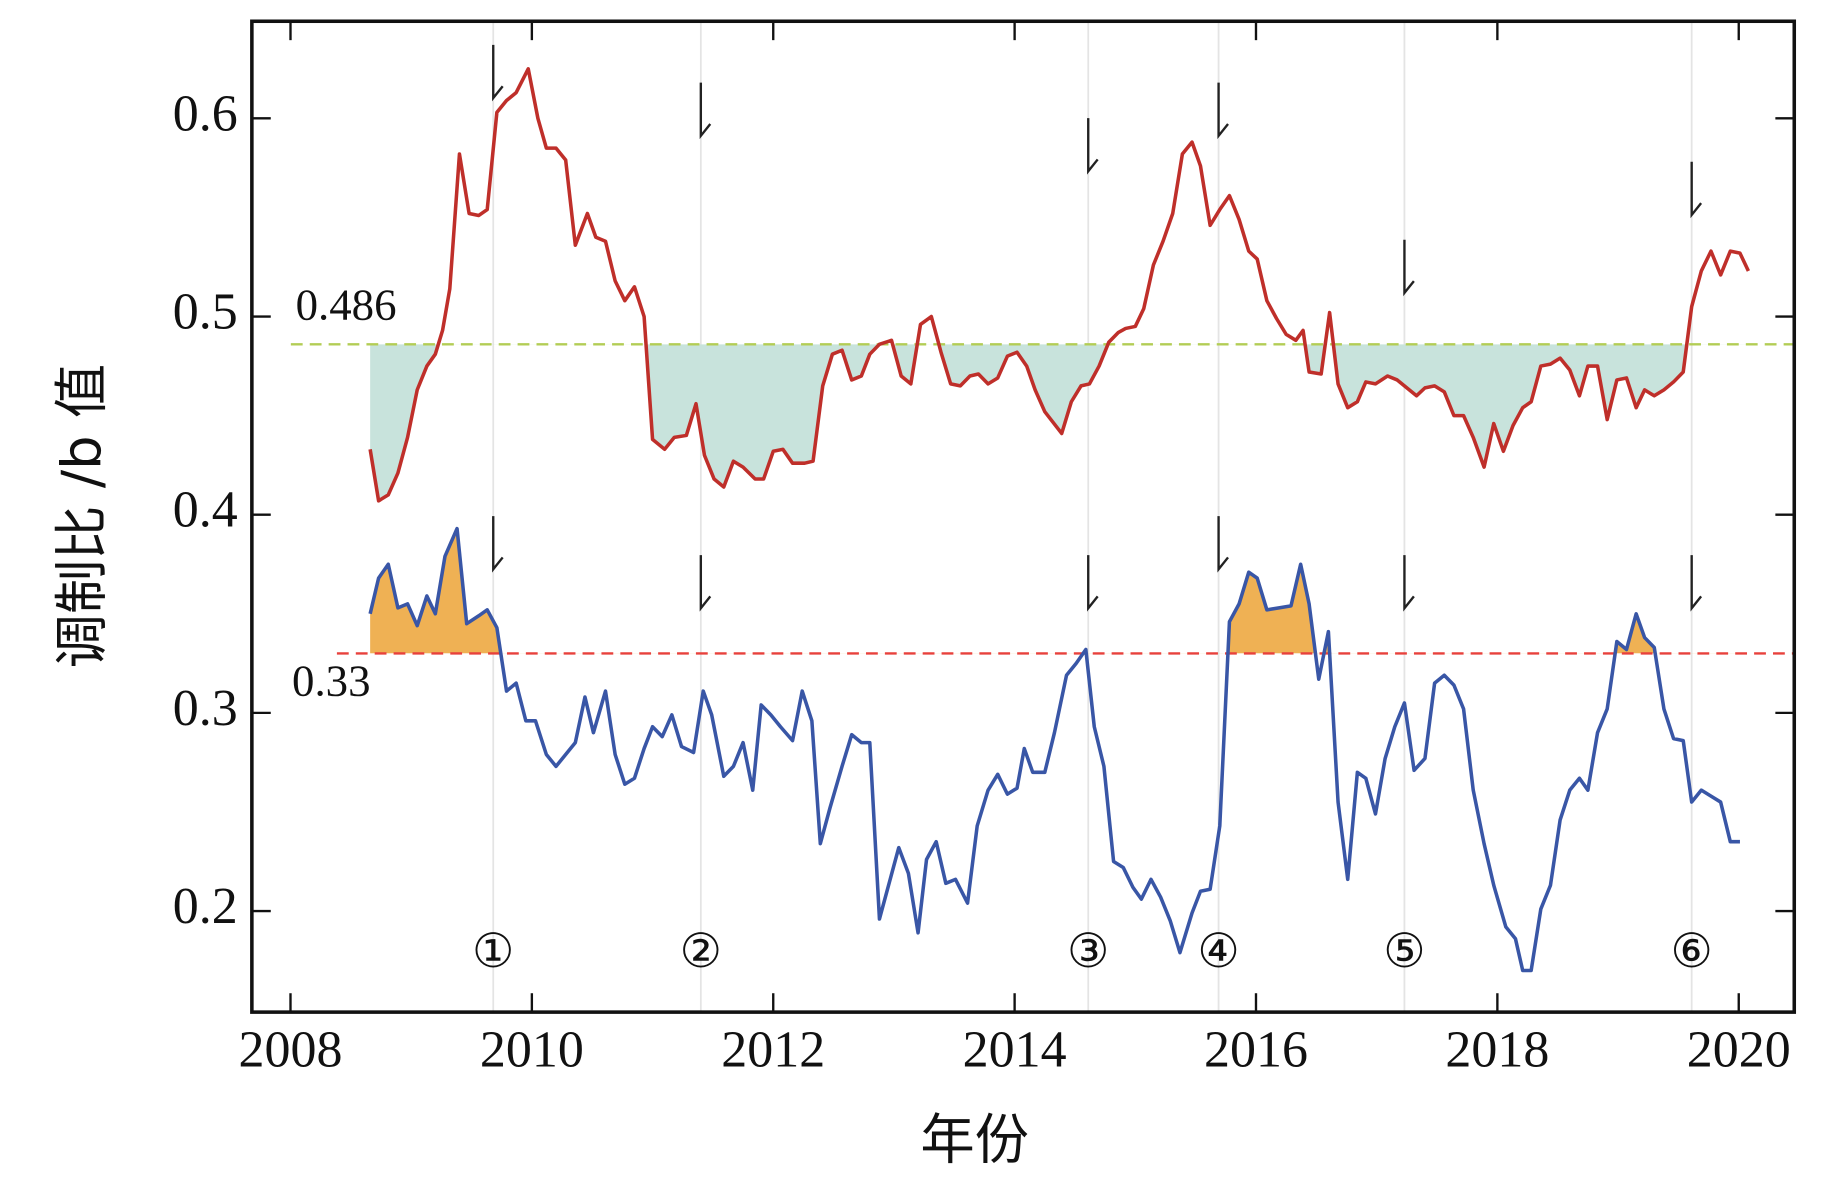  Describe the element at coordinates (205, 311) in the screenshot. I see `y-tick-label: 0.5` at that location.